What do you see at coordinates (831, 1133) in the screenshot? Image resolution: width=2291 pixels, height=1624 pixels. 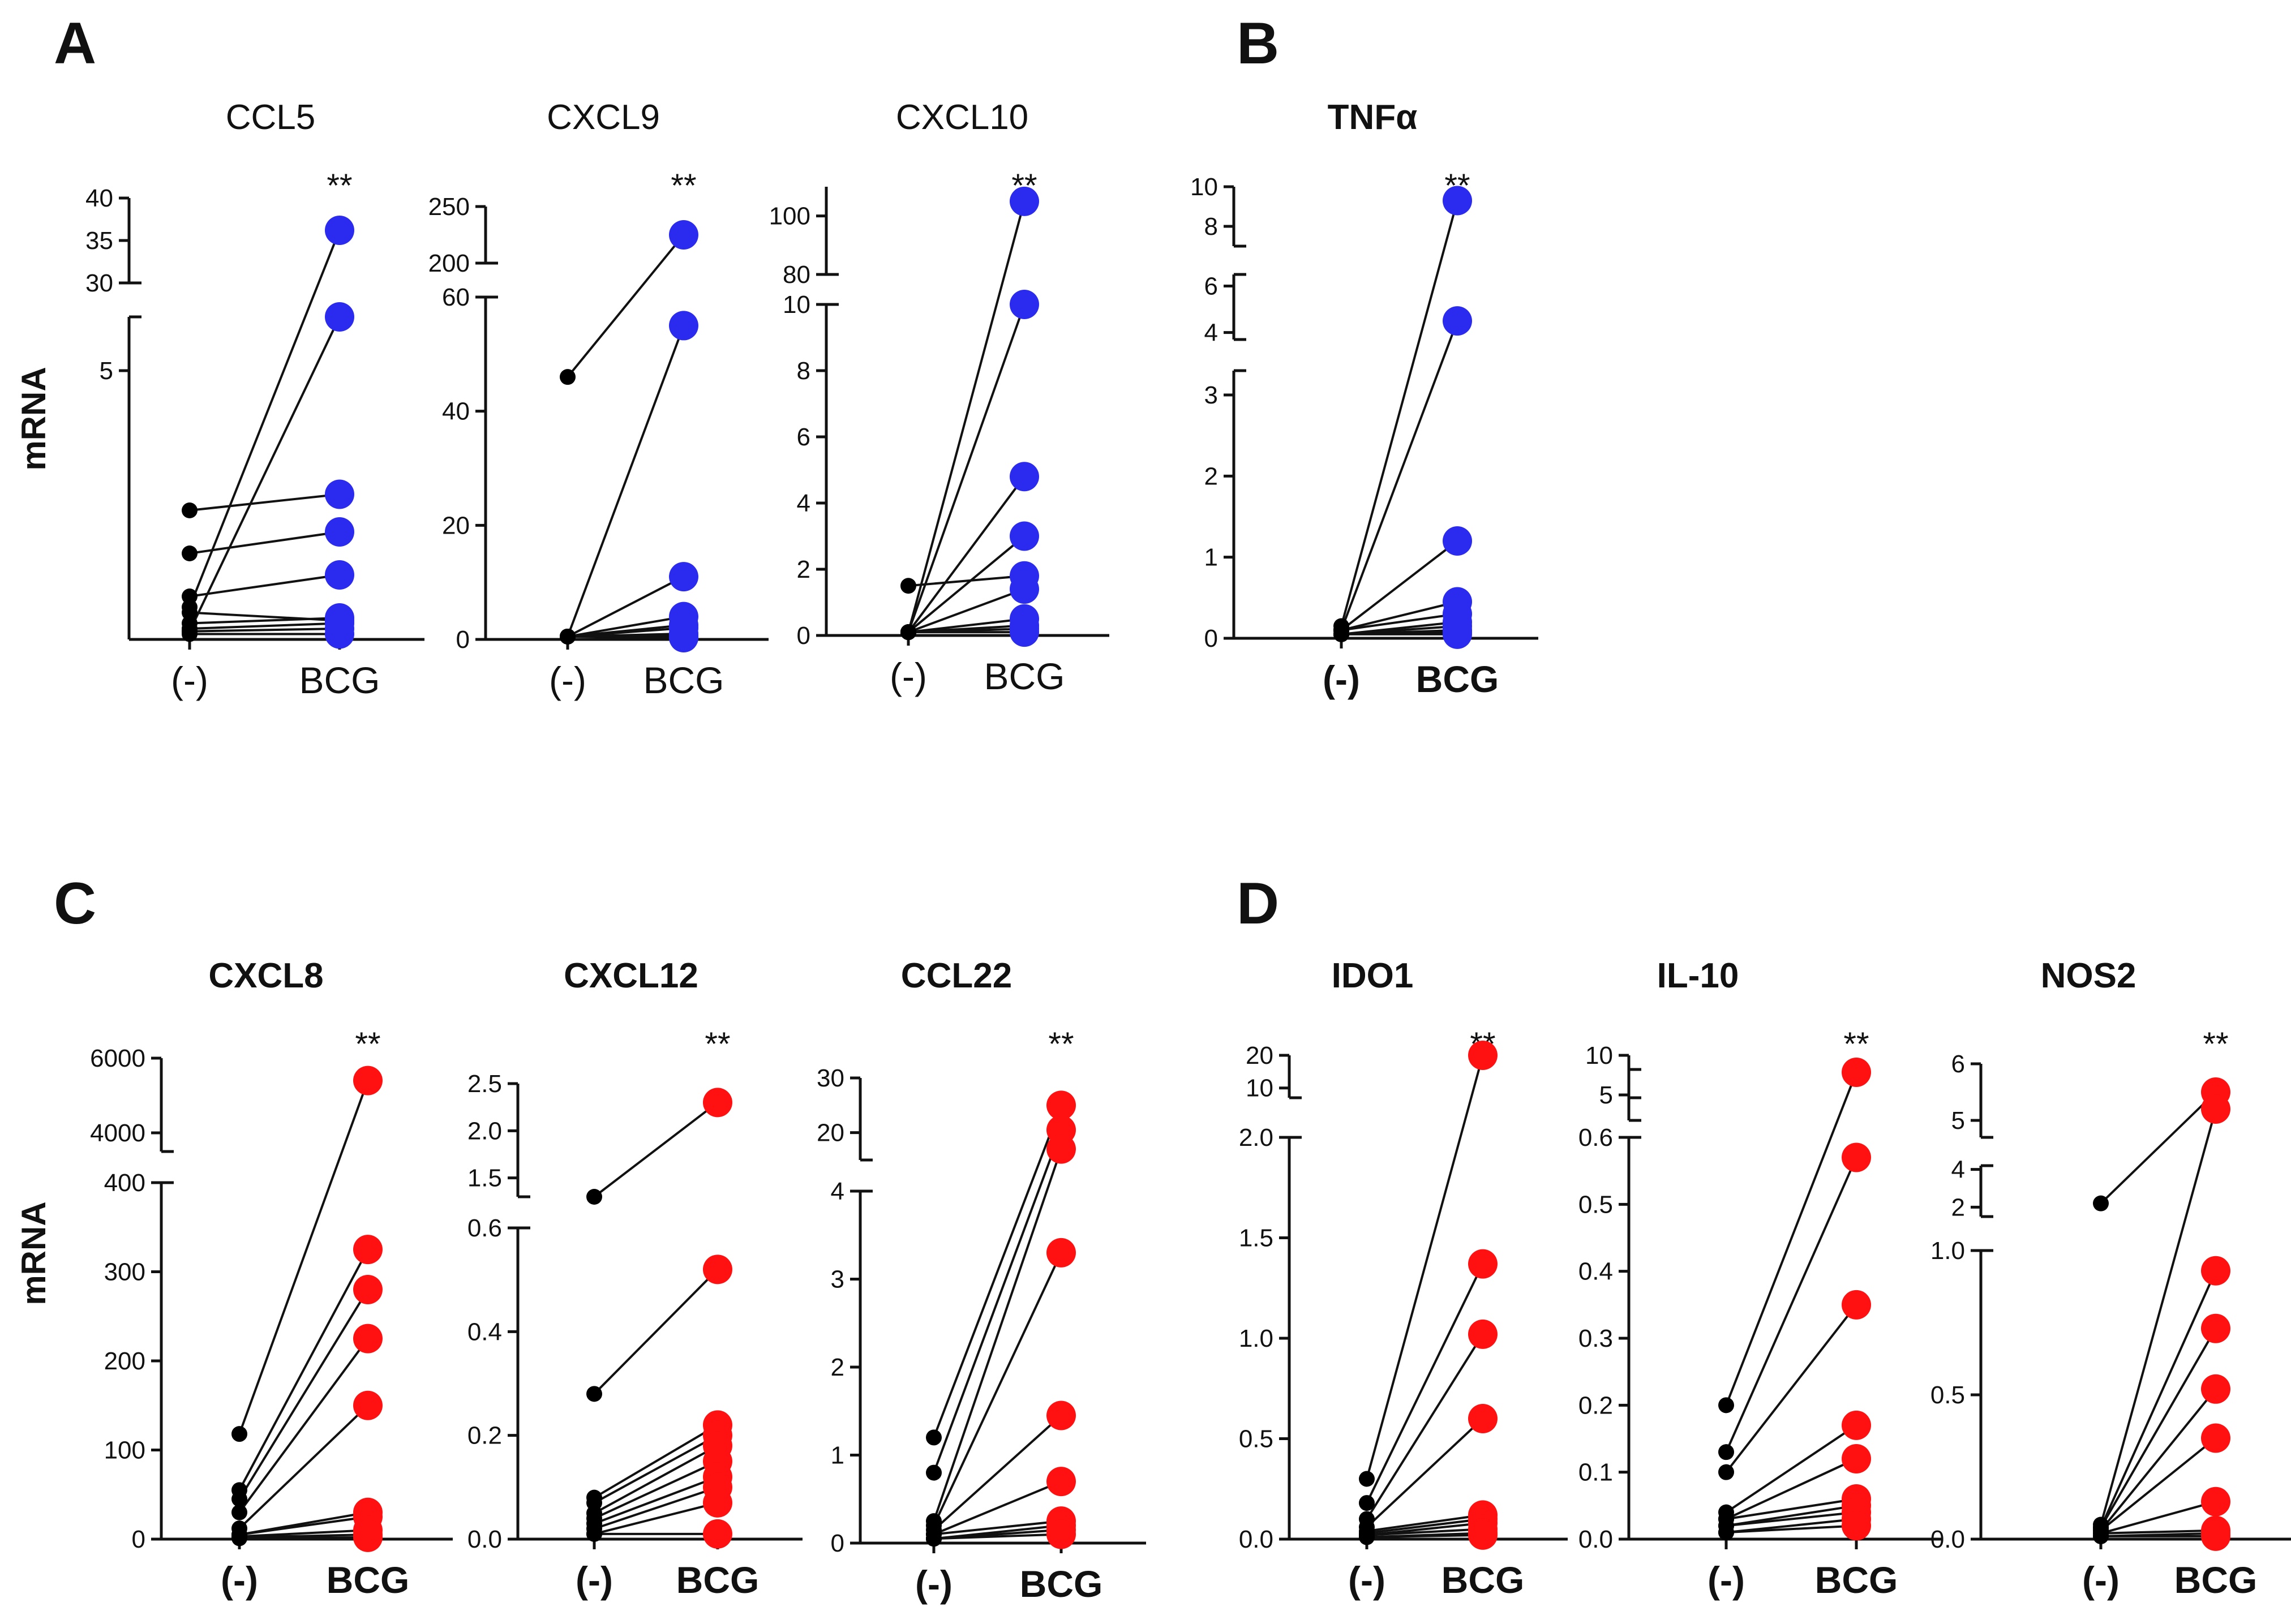 I see `y-tick-label: 20` at bounding box center [831, 1133].